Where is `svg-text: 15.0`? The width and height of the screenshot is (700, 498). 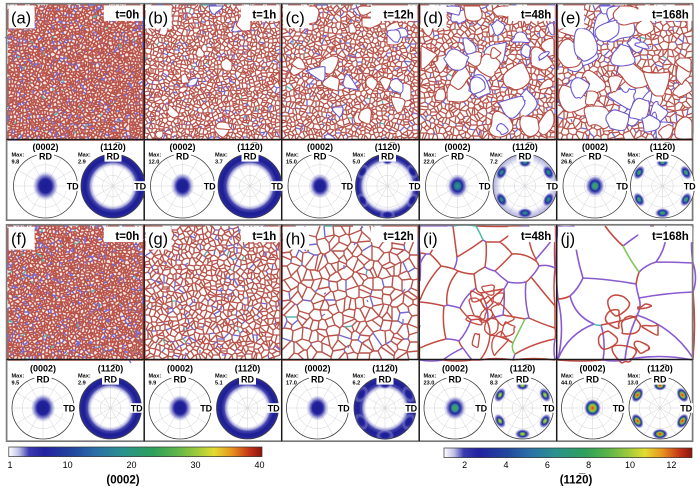
svg-text: 15.0 is located at coordinates (291, 163).